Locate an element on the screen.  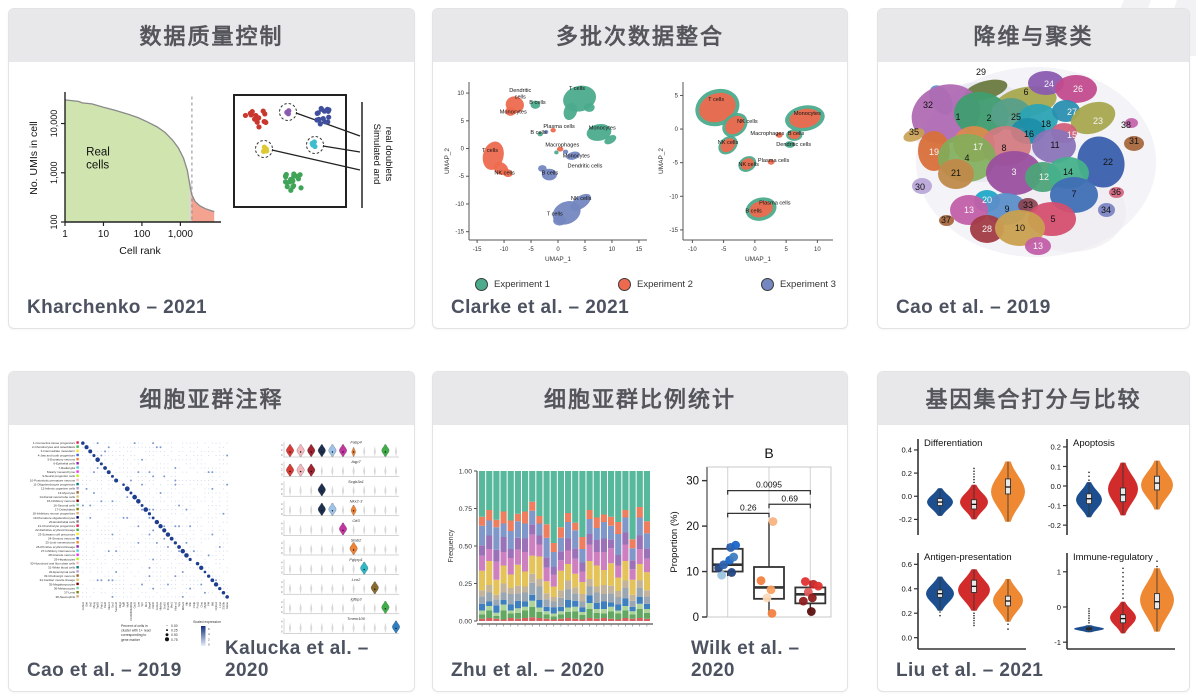
cluster-number: 18 is located at coordinates (1046, 124).